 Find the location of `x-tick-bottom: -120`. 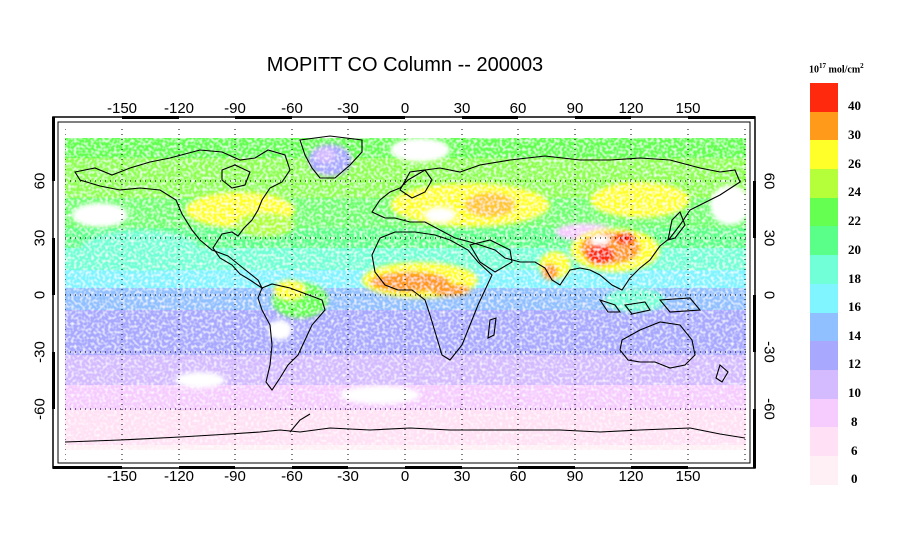

x-tick-bottom: -120 is located at coordinates (179, 476).